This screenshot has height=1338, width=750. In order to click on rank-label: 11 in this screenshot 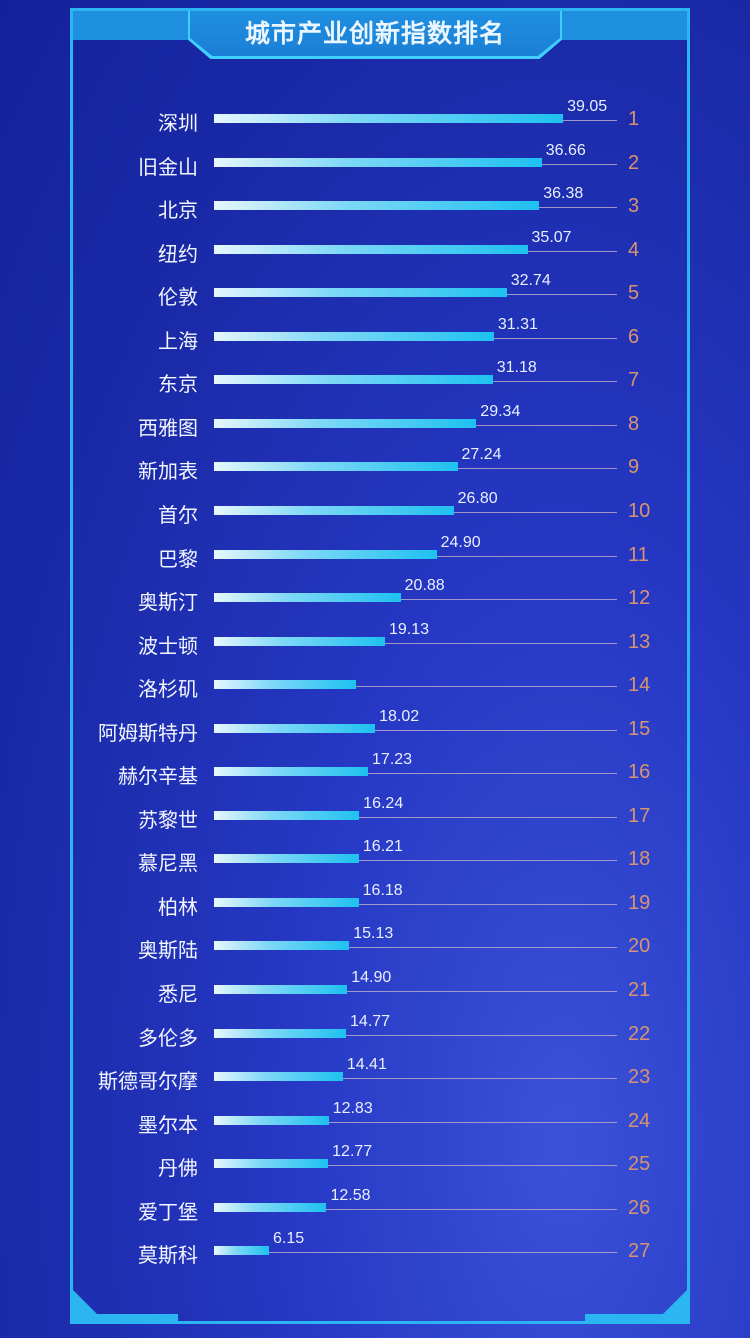, I will do `click(638, 554)`.